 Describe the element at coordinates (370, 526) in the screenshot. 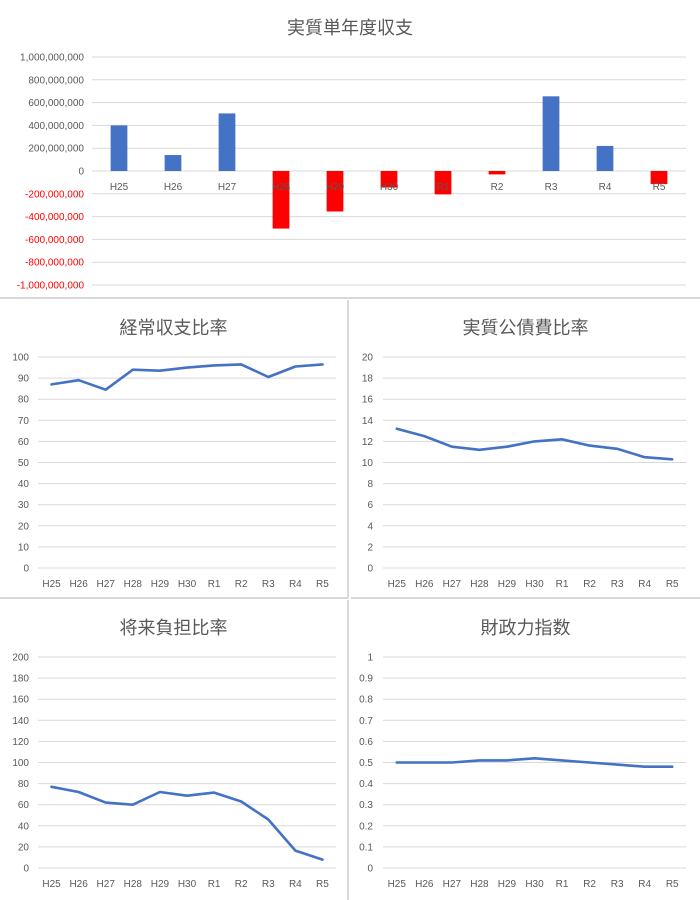

I see `y-tick-label: 4` at that location.